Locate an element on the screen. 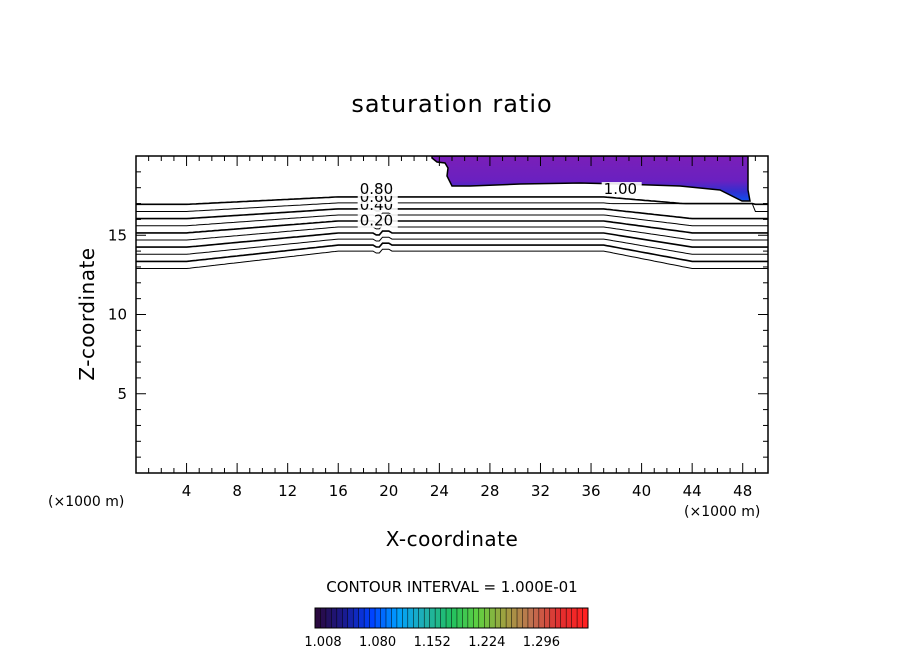  x-tick-label: 28 is located at coordinates (489, 491).